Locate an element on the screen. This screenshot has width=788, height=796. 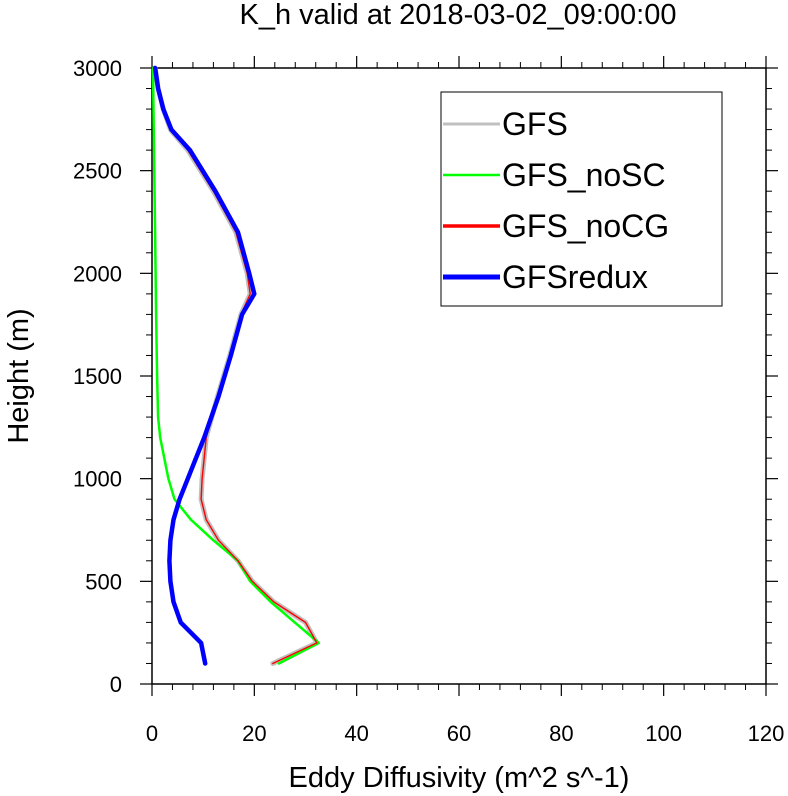
x-axis-label: Eddy Diffusivity (m^2 s^-1) is located at coordinates (459, 778).